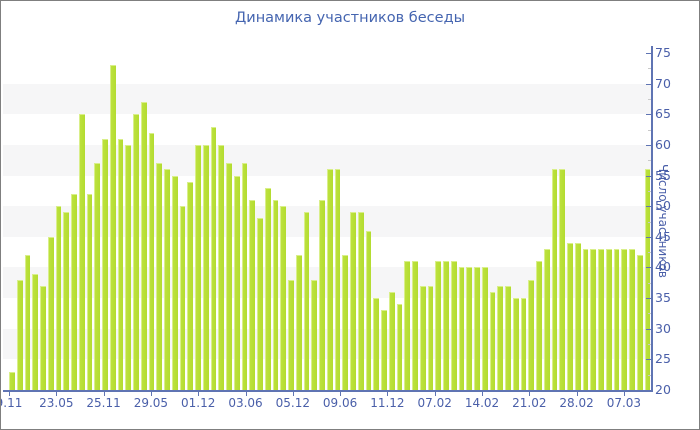  What do you see at coordinates (245, 403) in the screenshot?
I see `x-tick-label: 03.06` at bounding box center [245, 403].